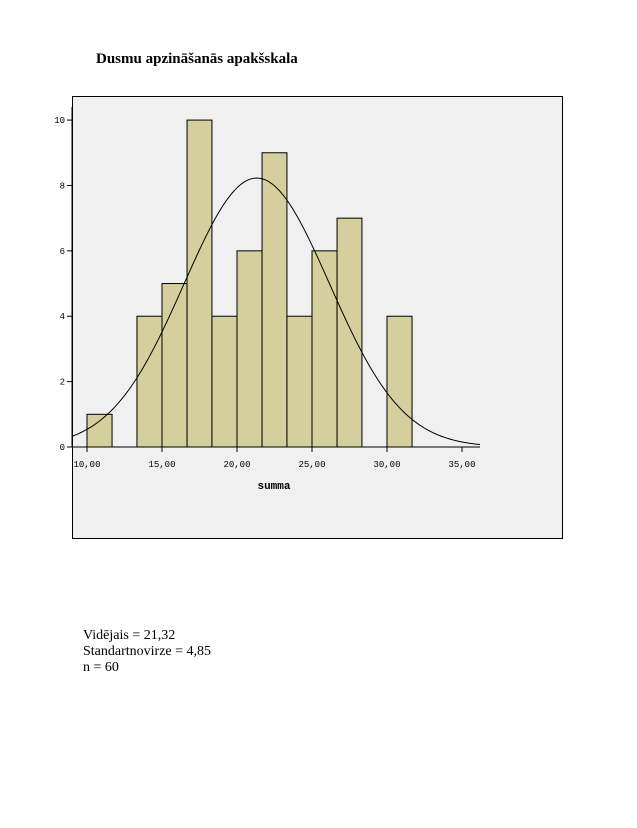  What do you see at coordinates (63, 280) in the screenshot?
I see `y-axis: 0 2 4 6 8 10` at bounding box center [63, 280].